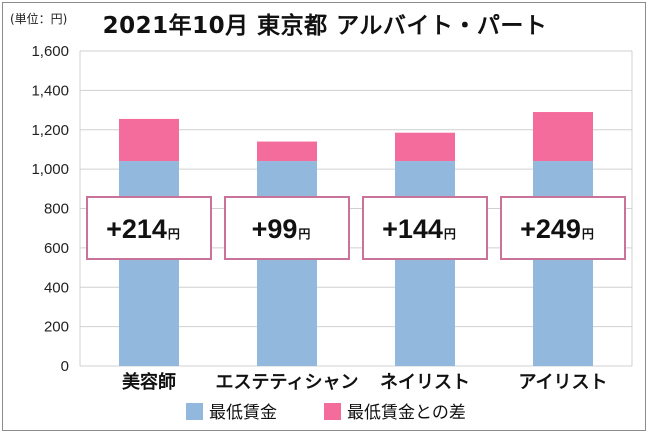  I want to click on x-axis: 美容師 エステティシャン ネイリスト アイリスト, so click(365, 382).